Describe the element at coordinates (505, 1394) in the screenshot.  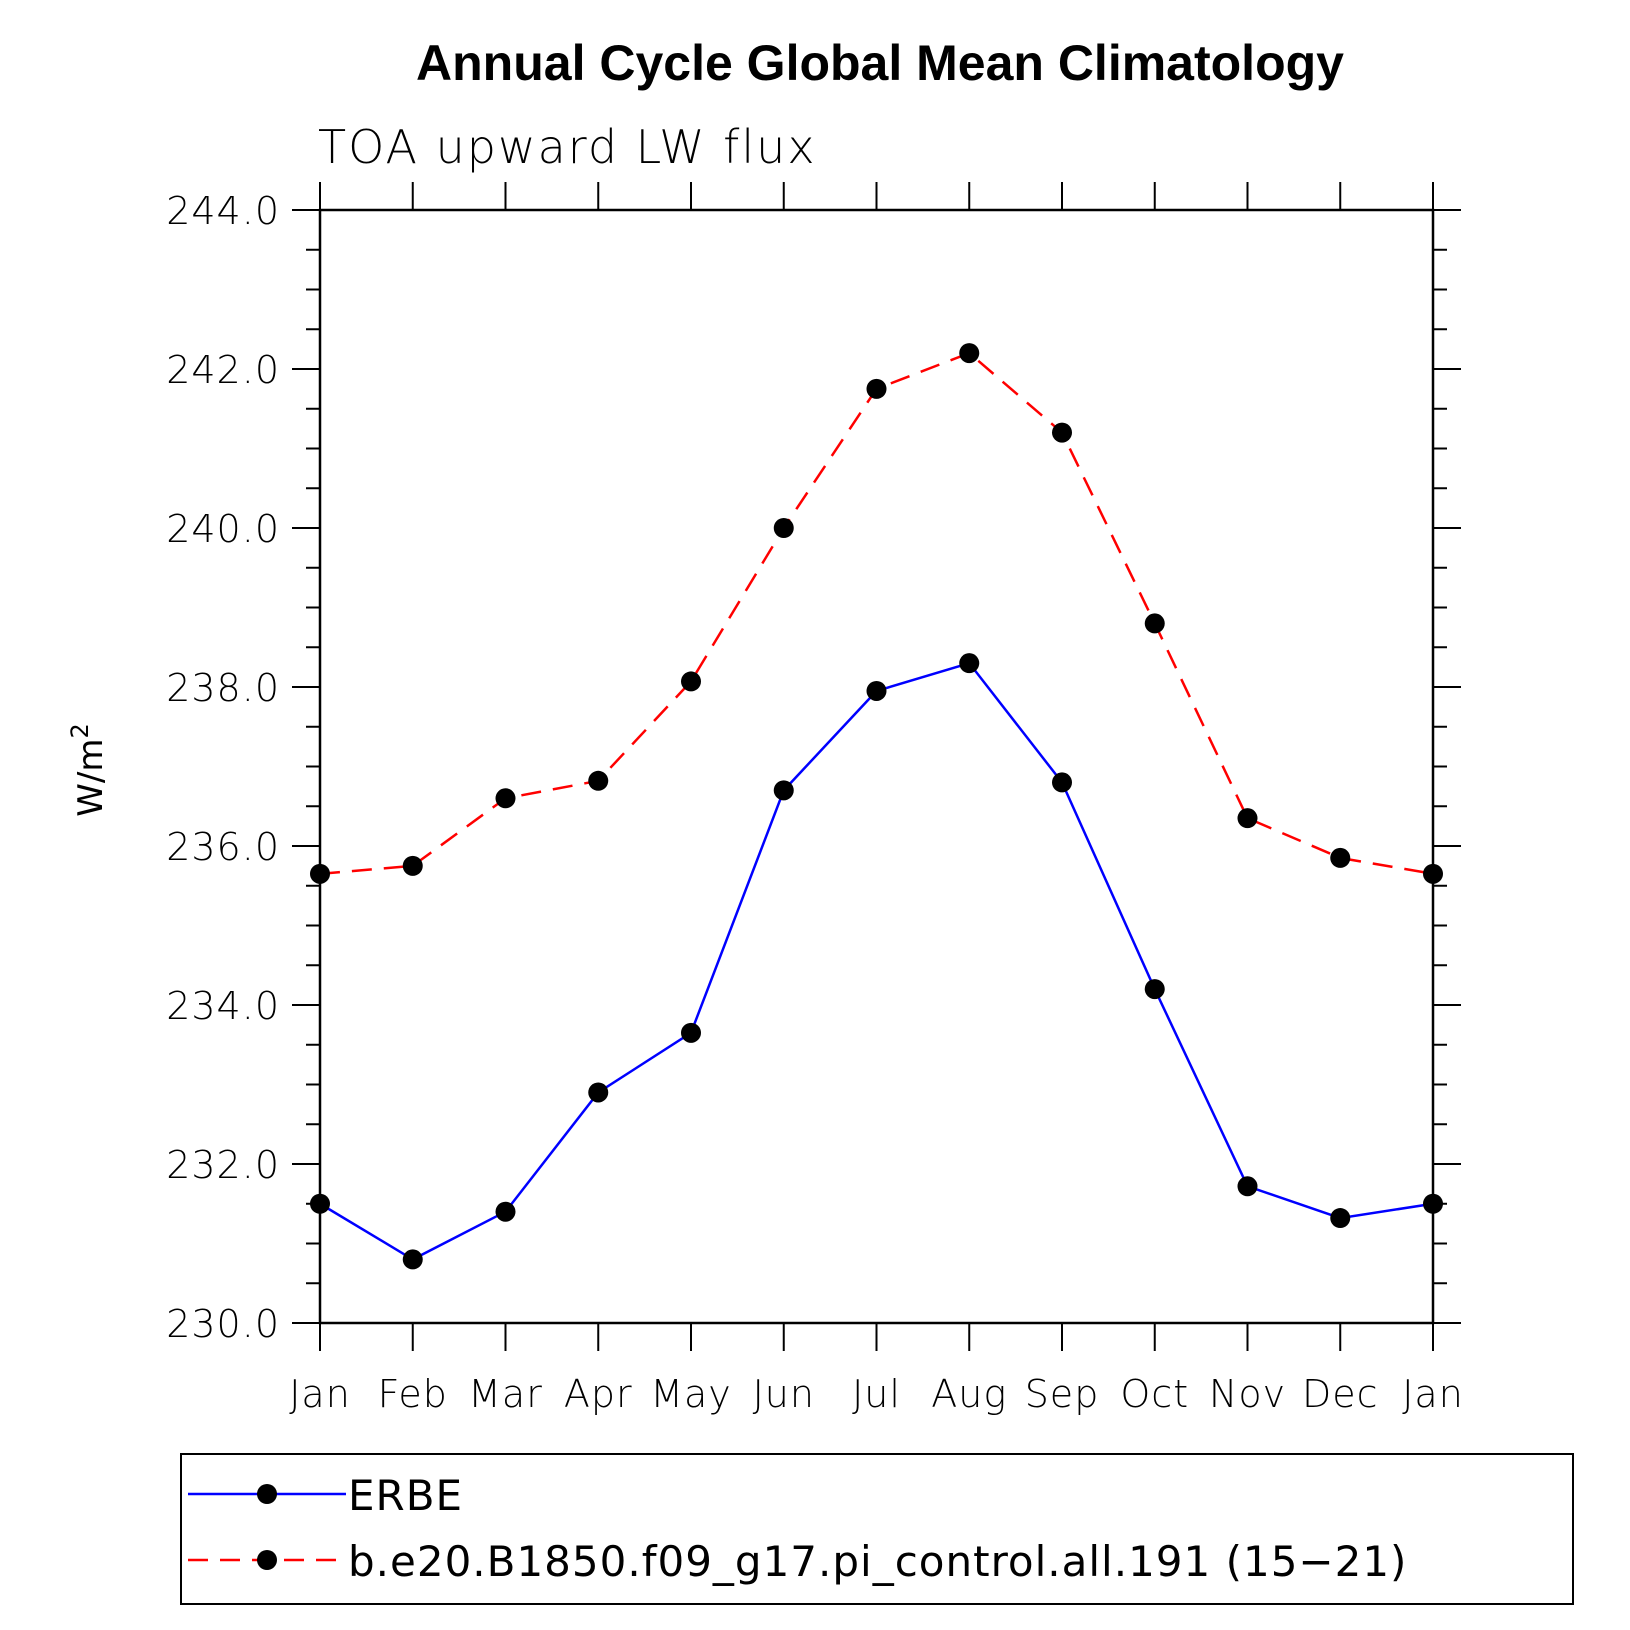
I see `x-tick-label: Mar` at that location.